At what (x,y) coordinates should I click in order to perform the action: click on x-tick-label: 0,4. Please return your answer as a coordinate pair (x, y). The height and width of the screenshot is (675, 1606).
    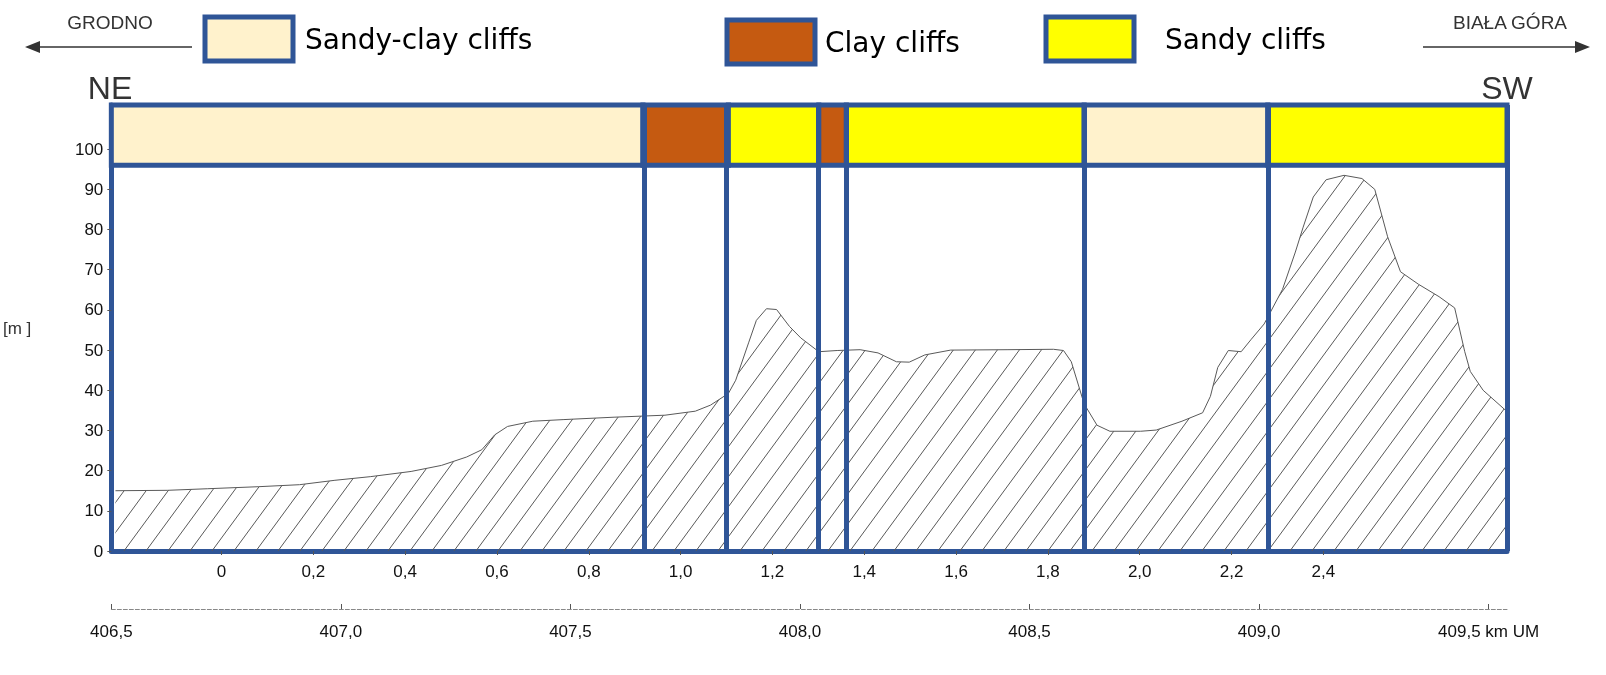
    Looking at the image, I should click on (405, 571).